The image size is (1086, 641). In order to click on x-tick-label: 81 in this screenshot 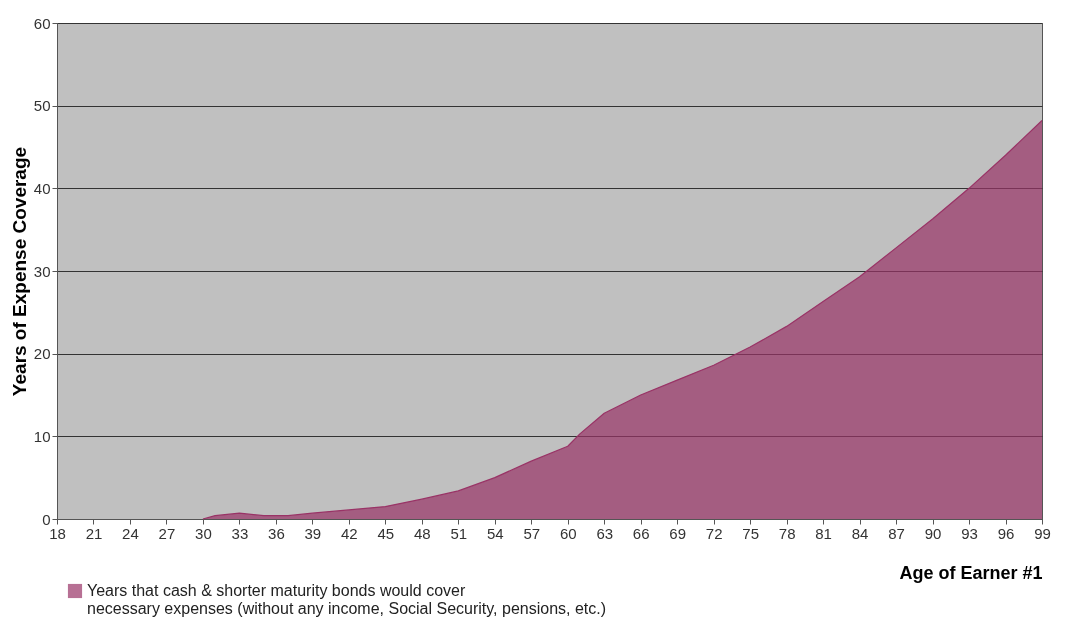, I will do `click(823, 533)`.